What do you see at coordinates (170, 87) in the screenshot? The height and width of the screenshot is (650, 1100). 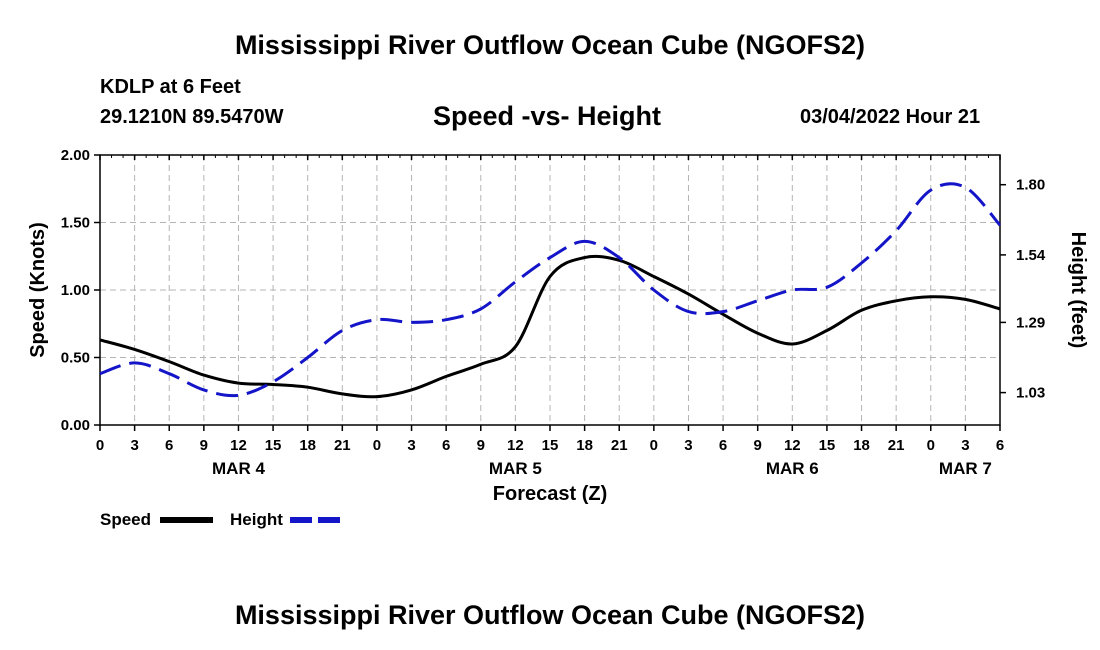 I see `station-label: KDLP at 6 Feet` at bounding box center [170, 87].